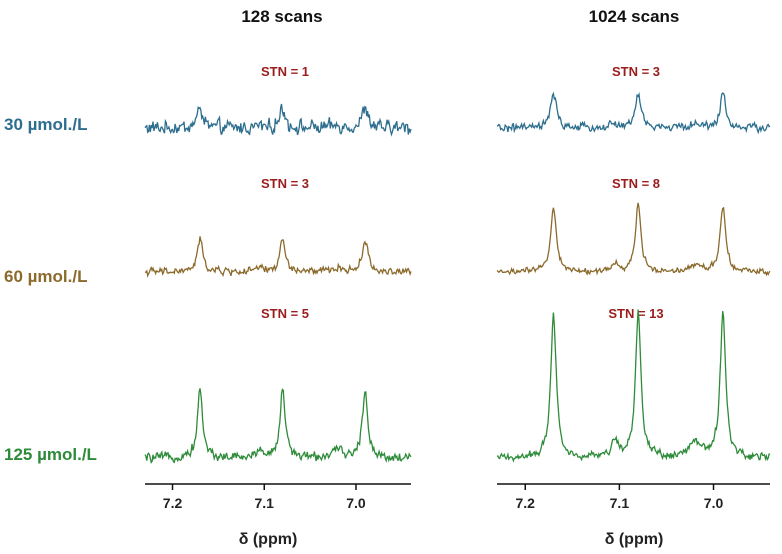  Describe the element at coordinates (634, 539) in the screenshot. I see `x-axis-label-right: δ (ppm)` at that location.